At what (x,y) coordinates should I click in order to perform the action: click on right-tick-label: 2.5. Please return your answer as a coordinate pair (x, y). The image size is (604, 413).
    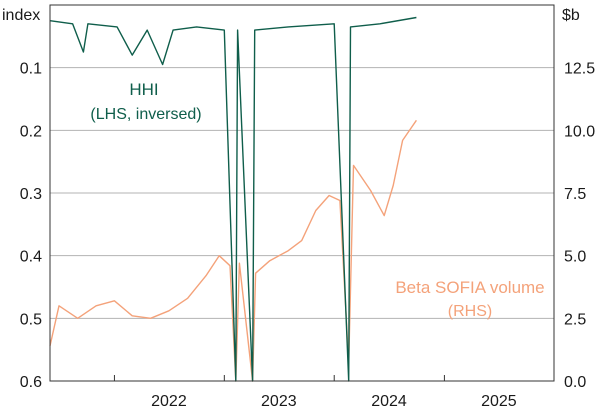
    Looking at the image, I should click on (575, 319).